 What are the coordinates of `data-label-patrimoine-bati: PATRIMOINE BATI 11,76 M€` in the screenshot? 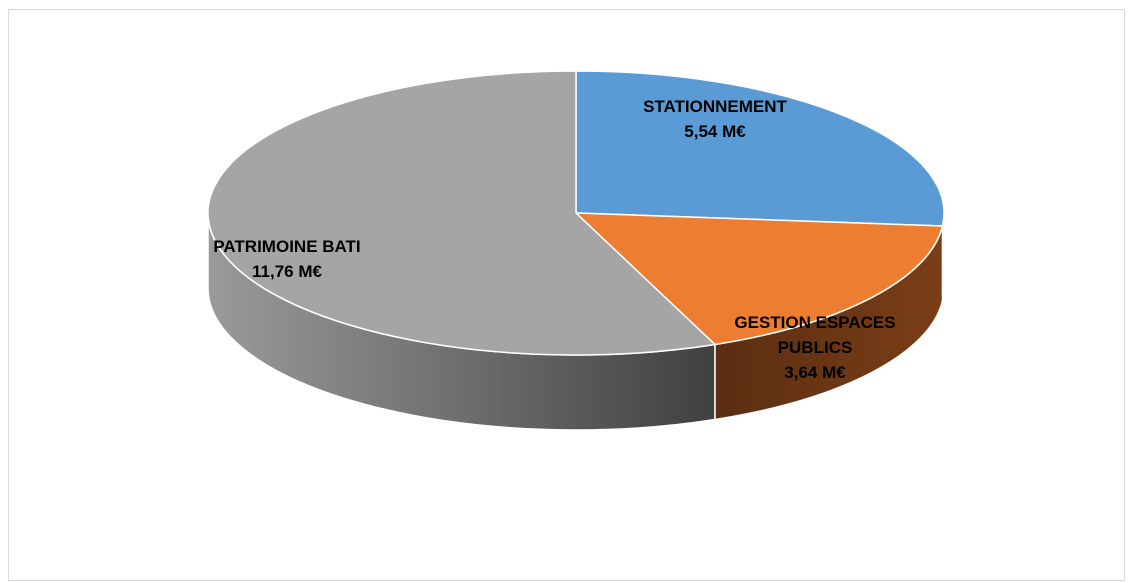 It's located at (286, 259).